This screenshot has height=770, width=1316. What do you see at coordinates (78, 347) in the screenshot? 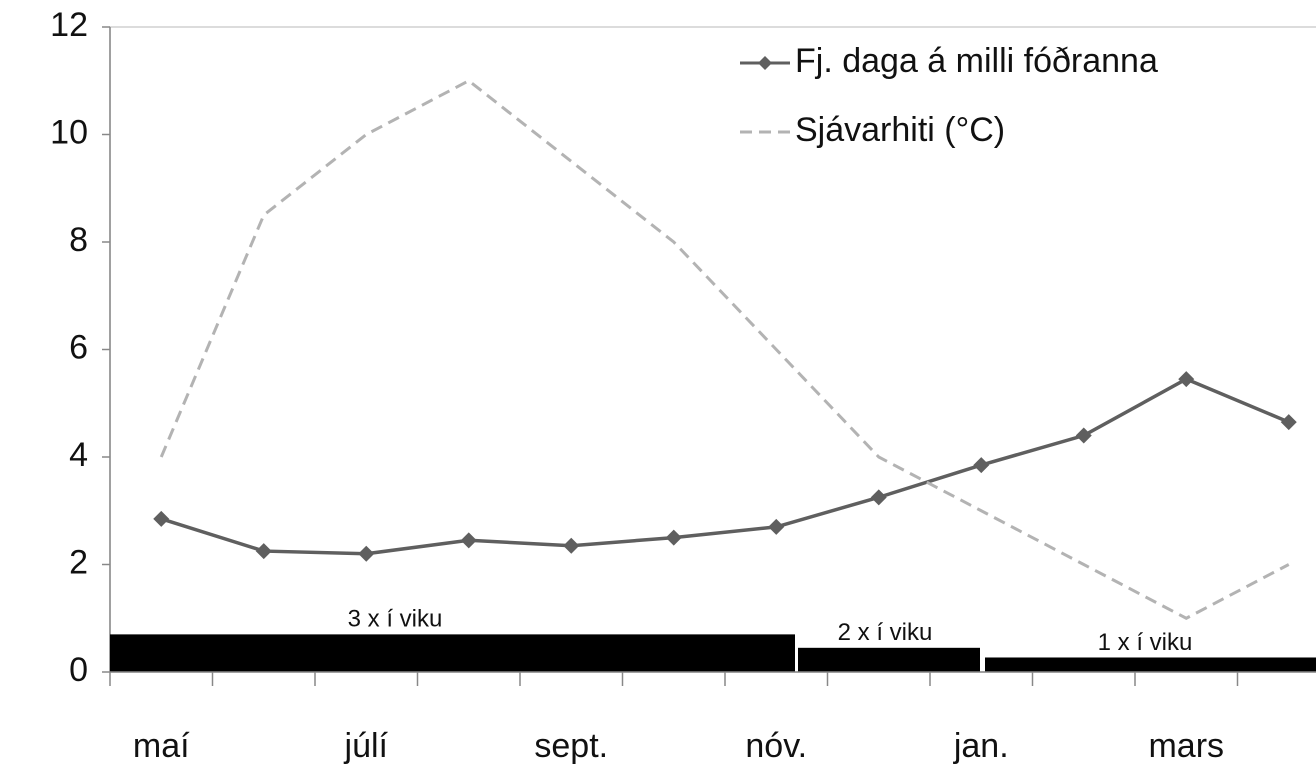
I see `y-tick-label: 6` at bounding box center [78, 347].